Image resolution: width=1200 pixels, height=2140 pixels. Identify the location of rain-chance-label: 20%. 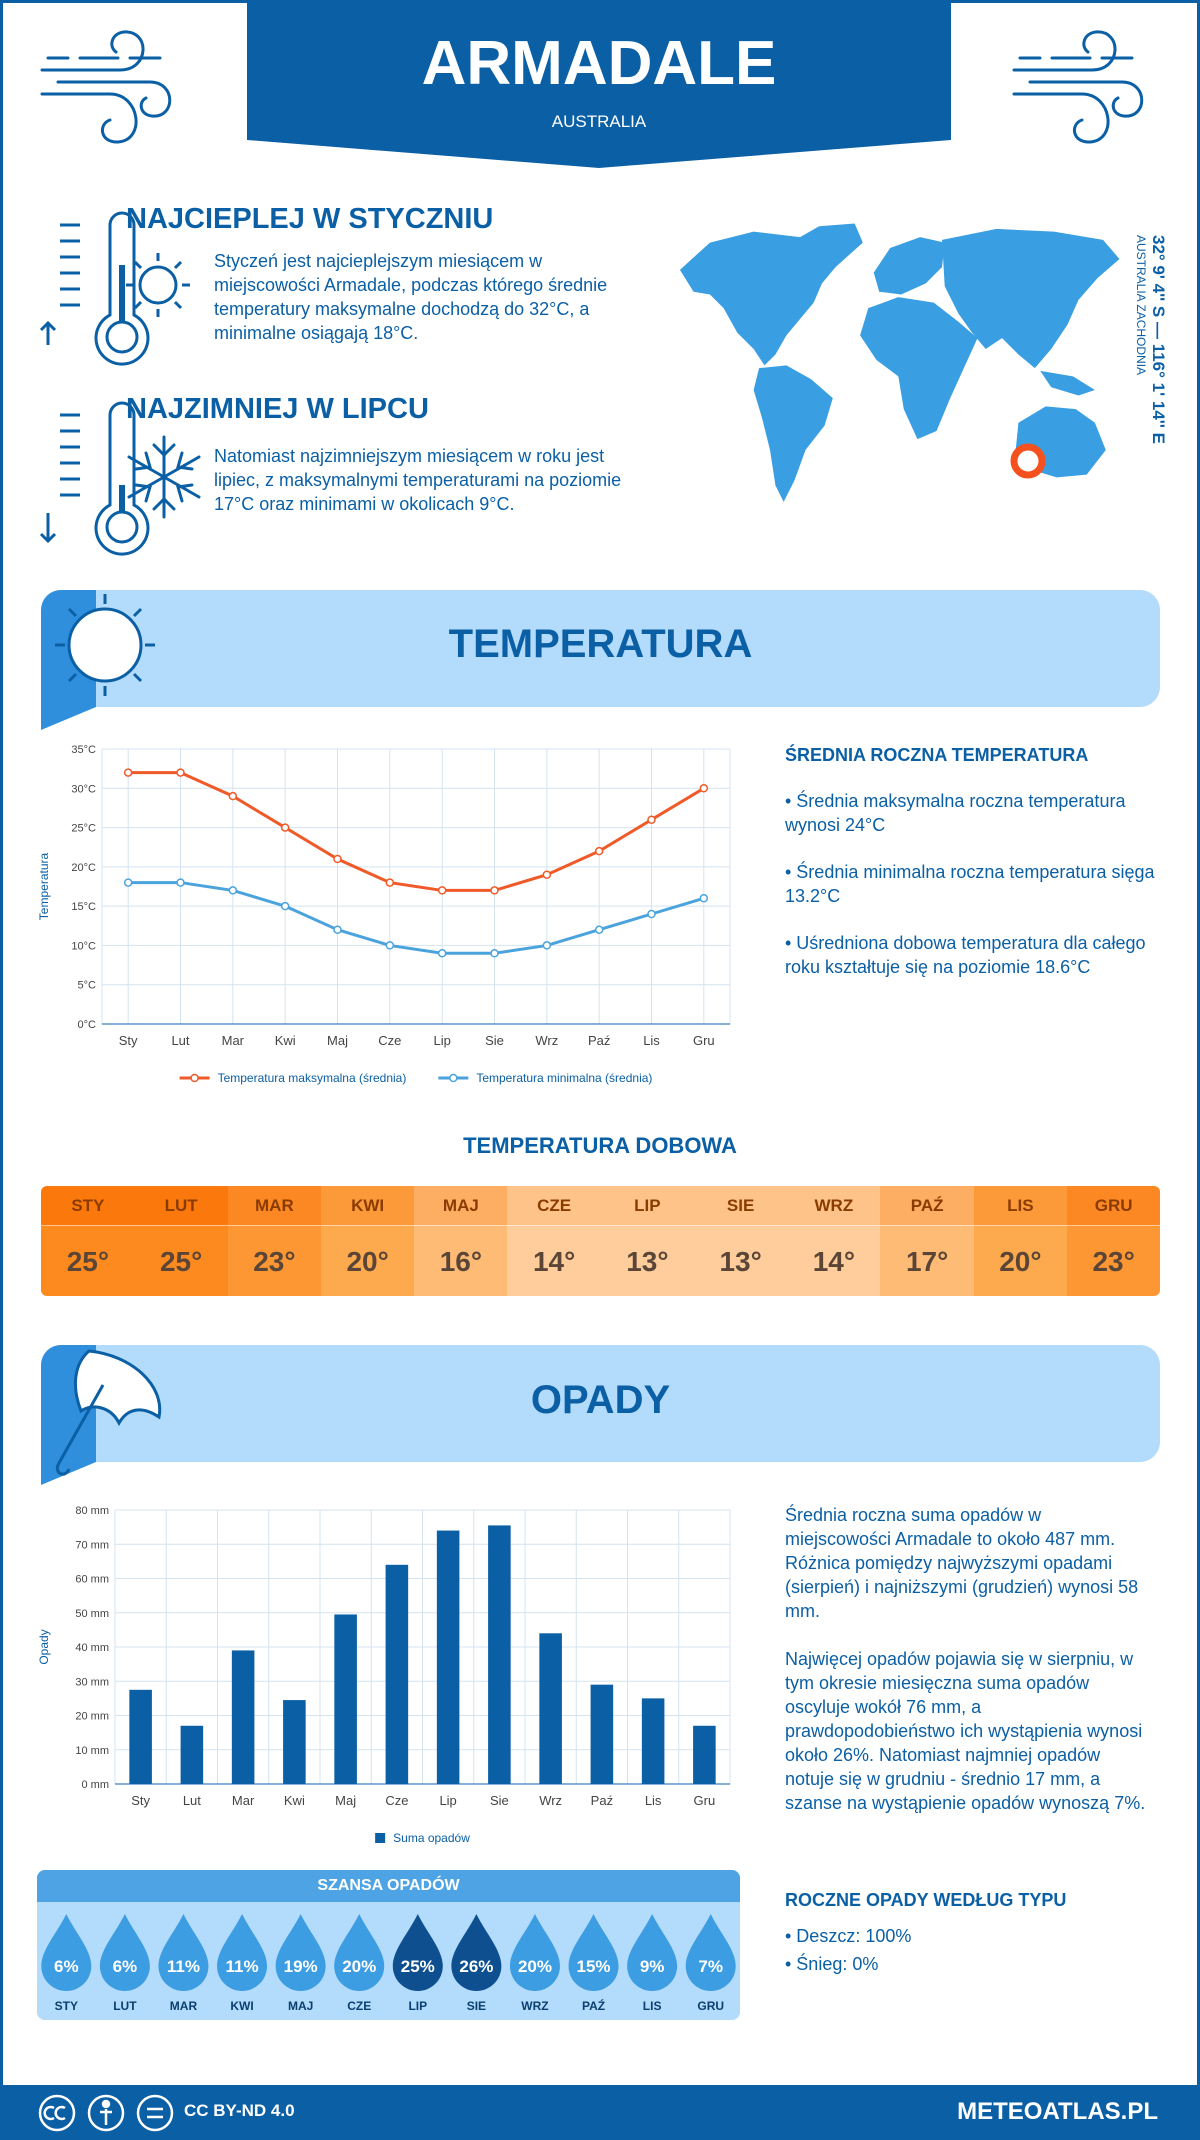
(535, 1966).